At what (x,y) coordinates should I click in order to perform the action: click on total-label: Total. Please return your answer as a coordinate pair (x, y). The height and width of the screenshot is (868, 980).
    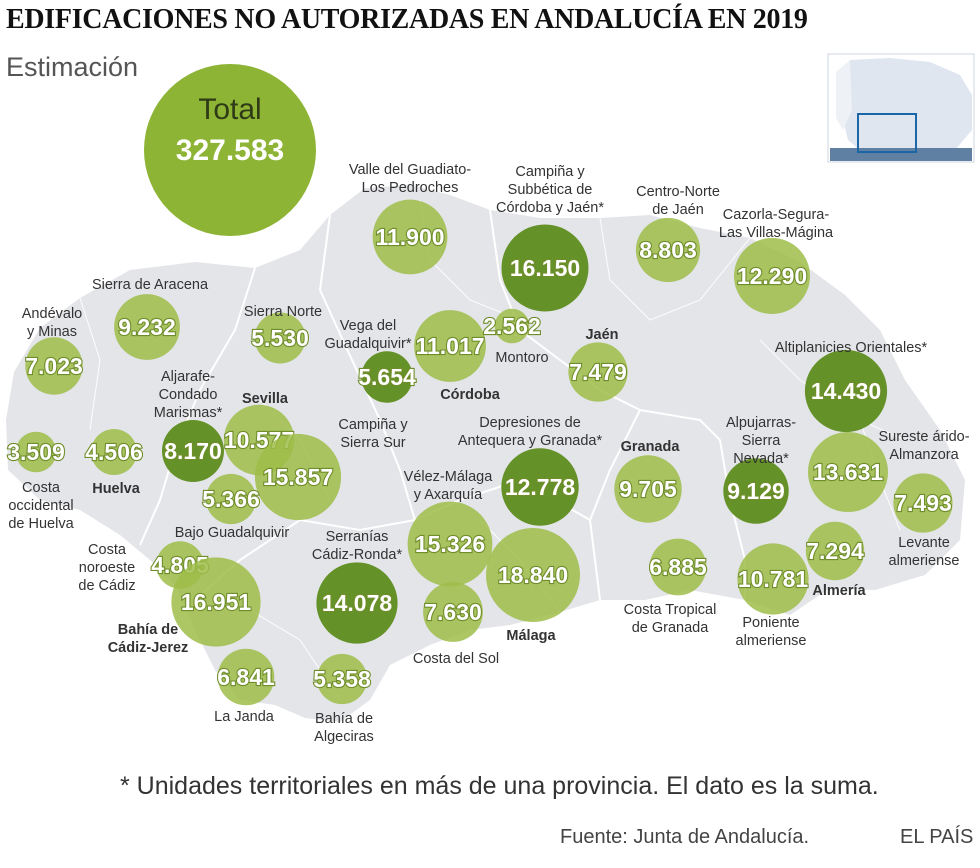
    Looking at the image, I should click on (229, 109).